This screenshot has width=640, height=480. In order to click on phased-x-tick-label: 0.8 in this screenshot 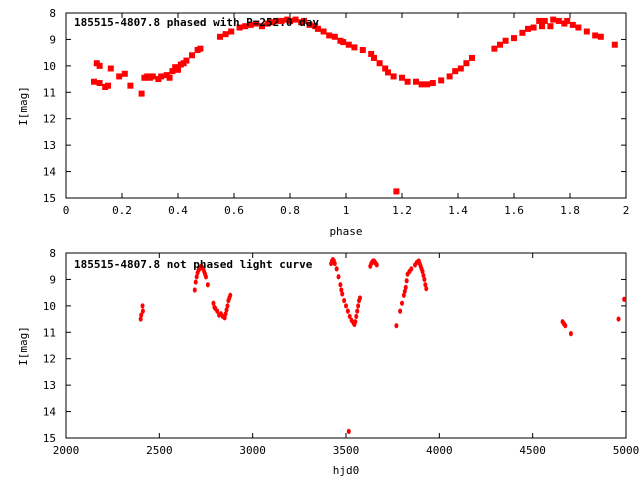, I will do `click(290, 210)`.